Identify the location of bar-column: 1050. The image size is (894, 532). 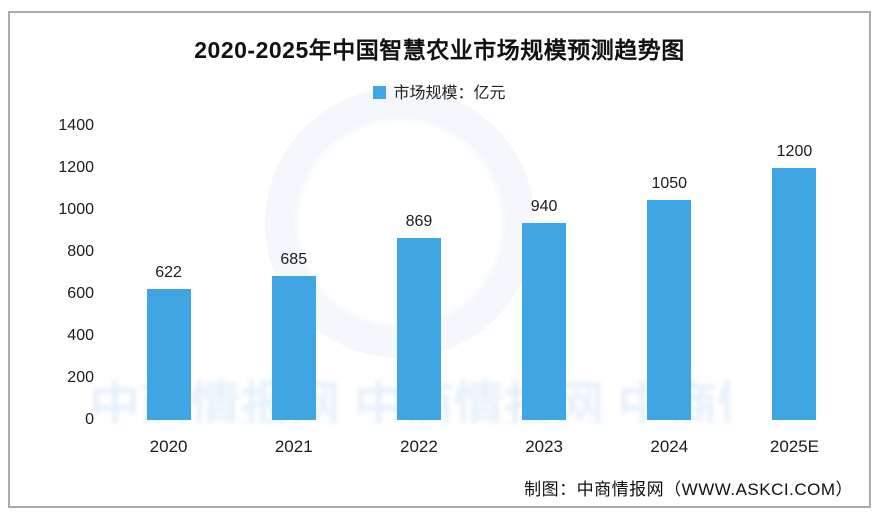
(669, 297).